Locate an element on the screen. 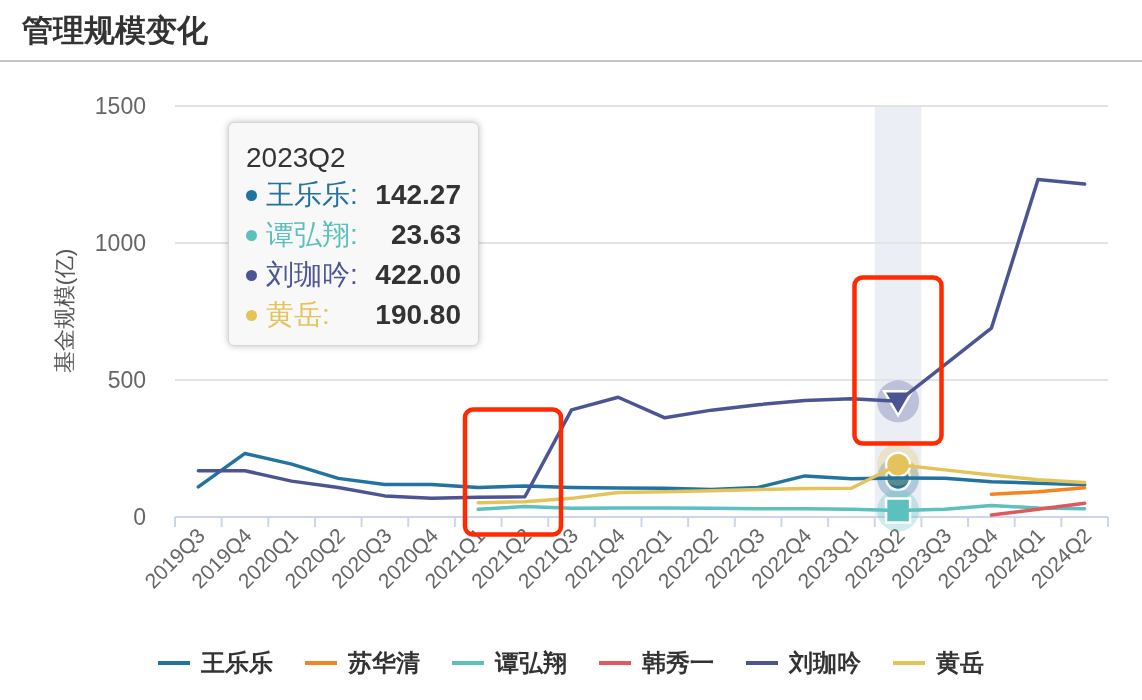 The image size is (1142, 700). legend-label: 韩秀一 is located at coordinates (677, 662).